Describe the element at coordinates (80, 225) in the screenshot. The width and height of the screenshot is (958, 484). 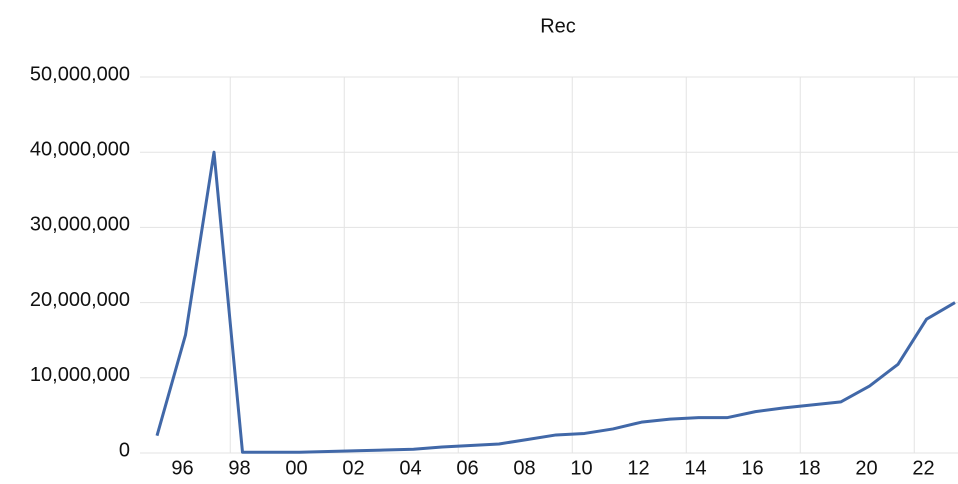
I see `y-tick-label: 30,000,000` at that location.